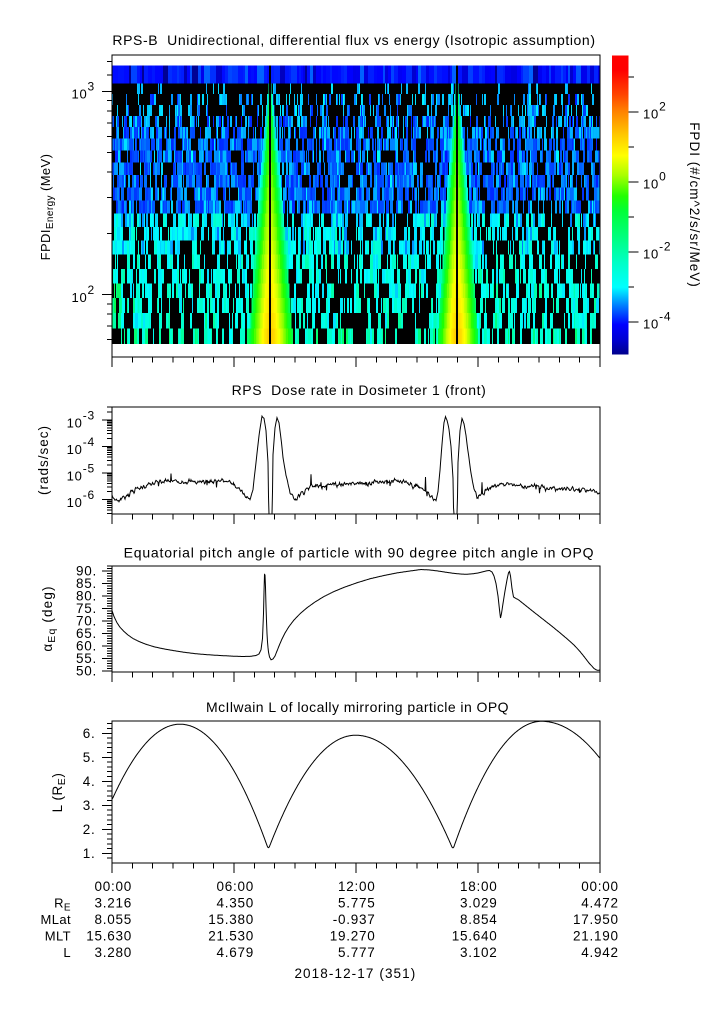 This screenshot has width=725, height=1019. Describe the element at coordinates (357, 952) in the screenshot. I see `svg-text: 5.777` at that location.